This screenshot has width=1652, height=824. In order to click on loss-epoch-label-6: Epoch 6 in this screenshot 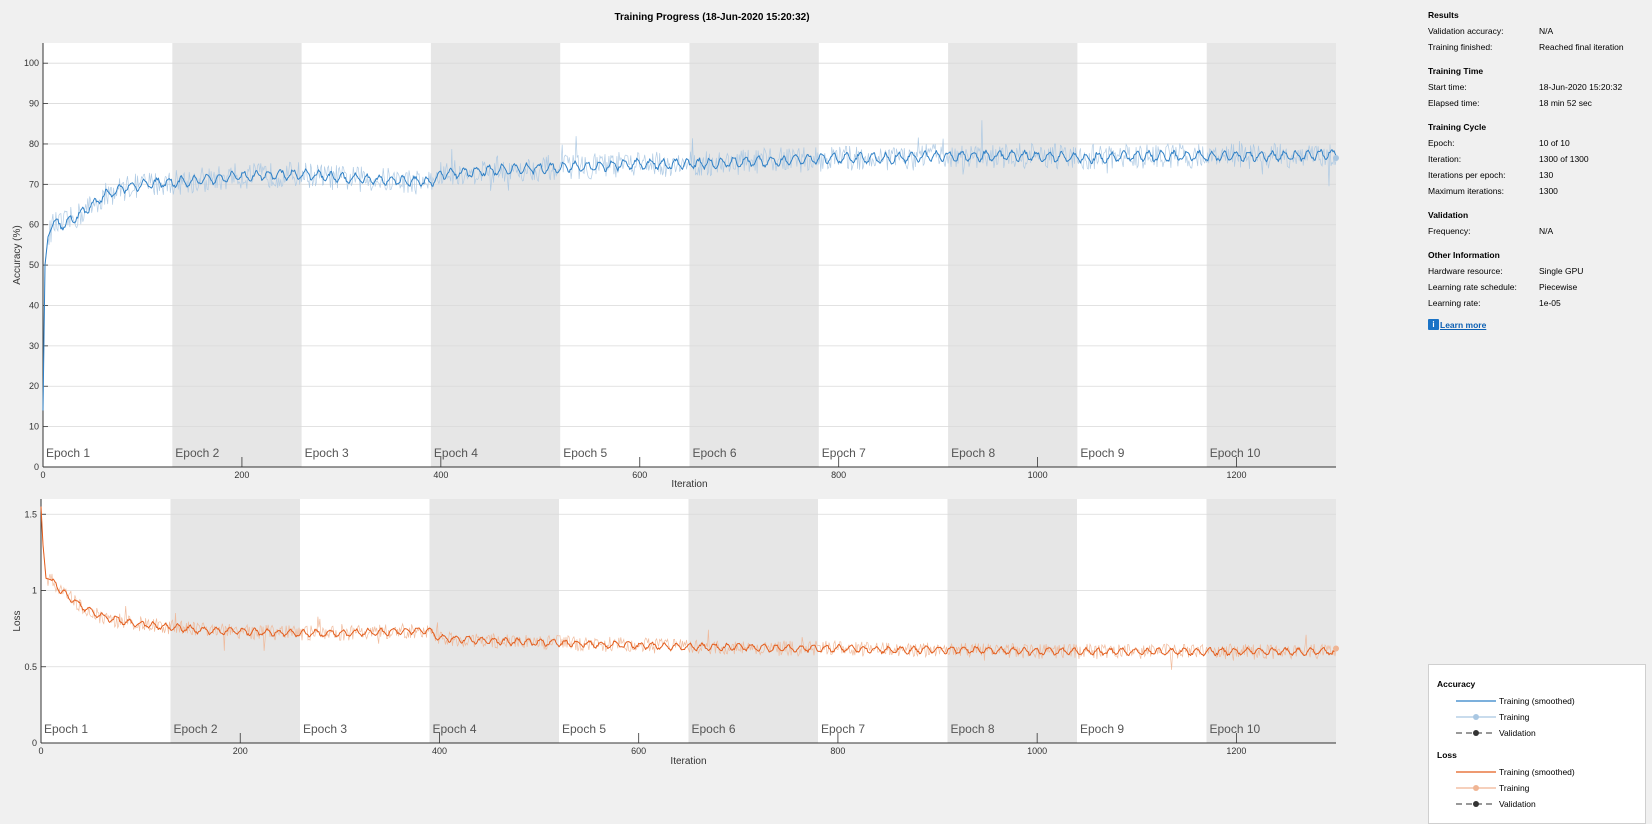, I will do `click(714, 729)`.